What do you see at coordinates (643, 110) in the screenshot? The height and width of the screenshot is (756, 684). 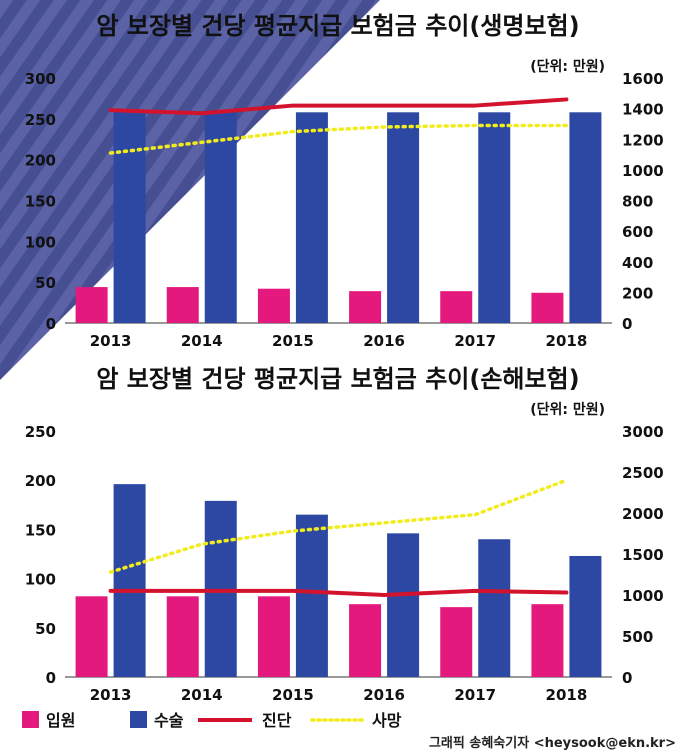 I see `right-axis-tick-label: 1400` at bounding box center [643, 110].